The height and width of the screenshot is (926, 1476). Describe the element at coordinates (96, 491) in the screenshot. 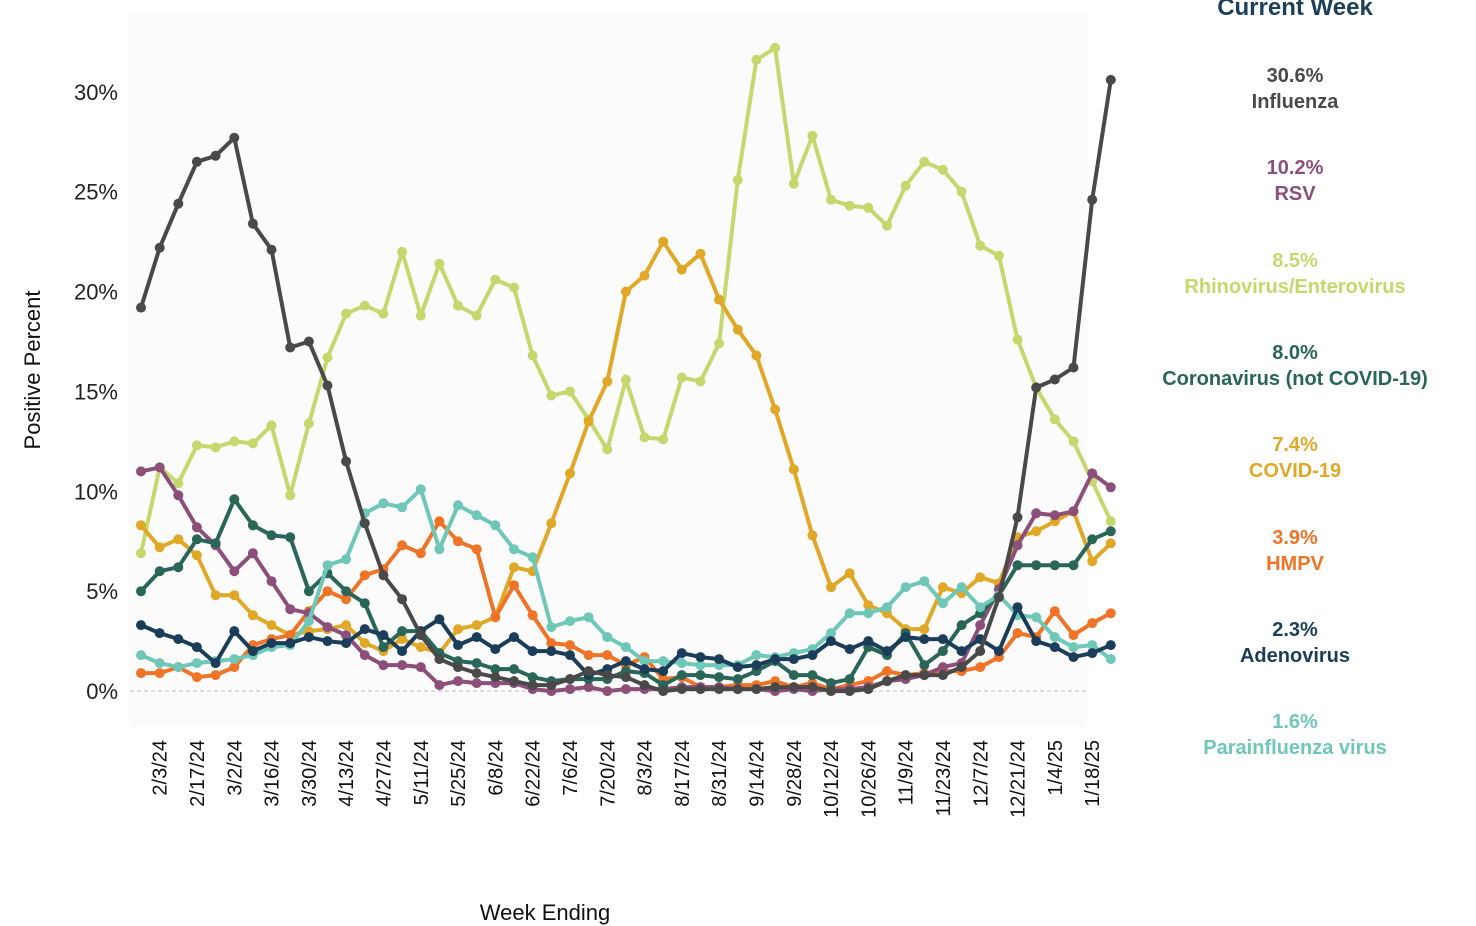

I see `y-tick-label: 10%` at that location.